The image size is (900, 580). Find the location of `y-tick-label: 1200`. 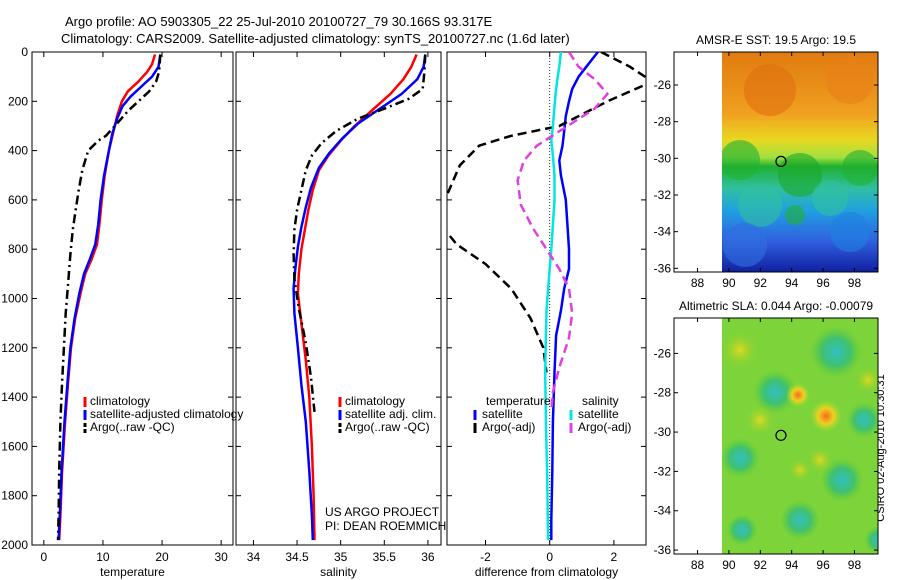

y-tick-label: 1200 is located at coordinates (14, 348).